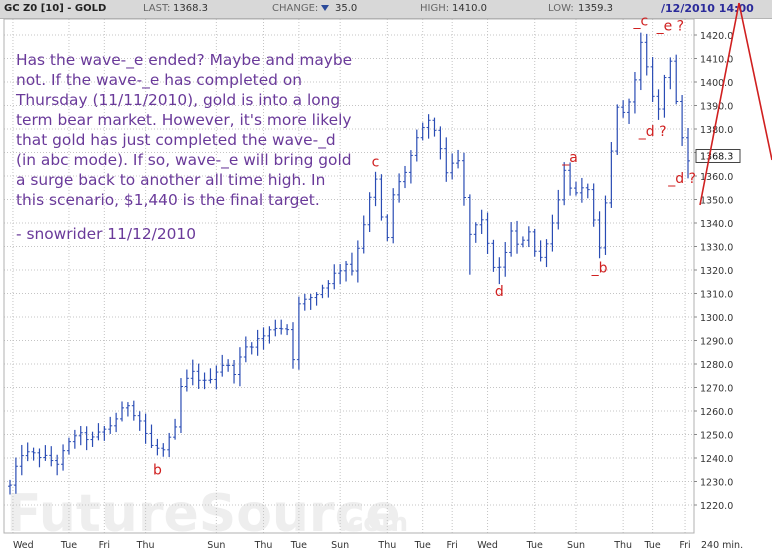 The image size is (772, 555). What do you see at coordinates (499, 292) in the screenshot?
I see `wave-label: d` at bounding box center [499, 292].